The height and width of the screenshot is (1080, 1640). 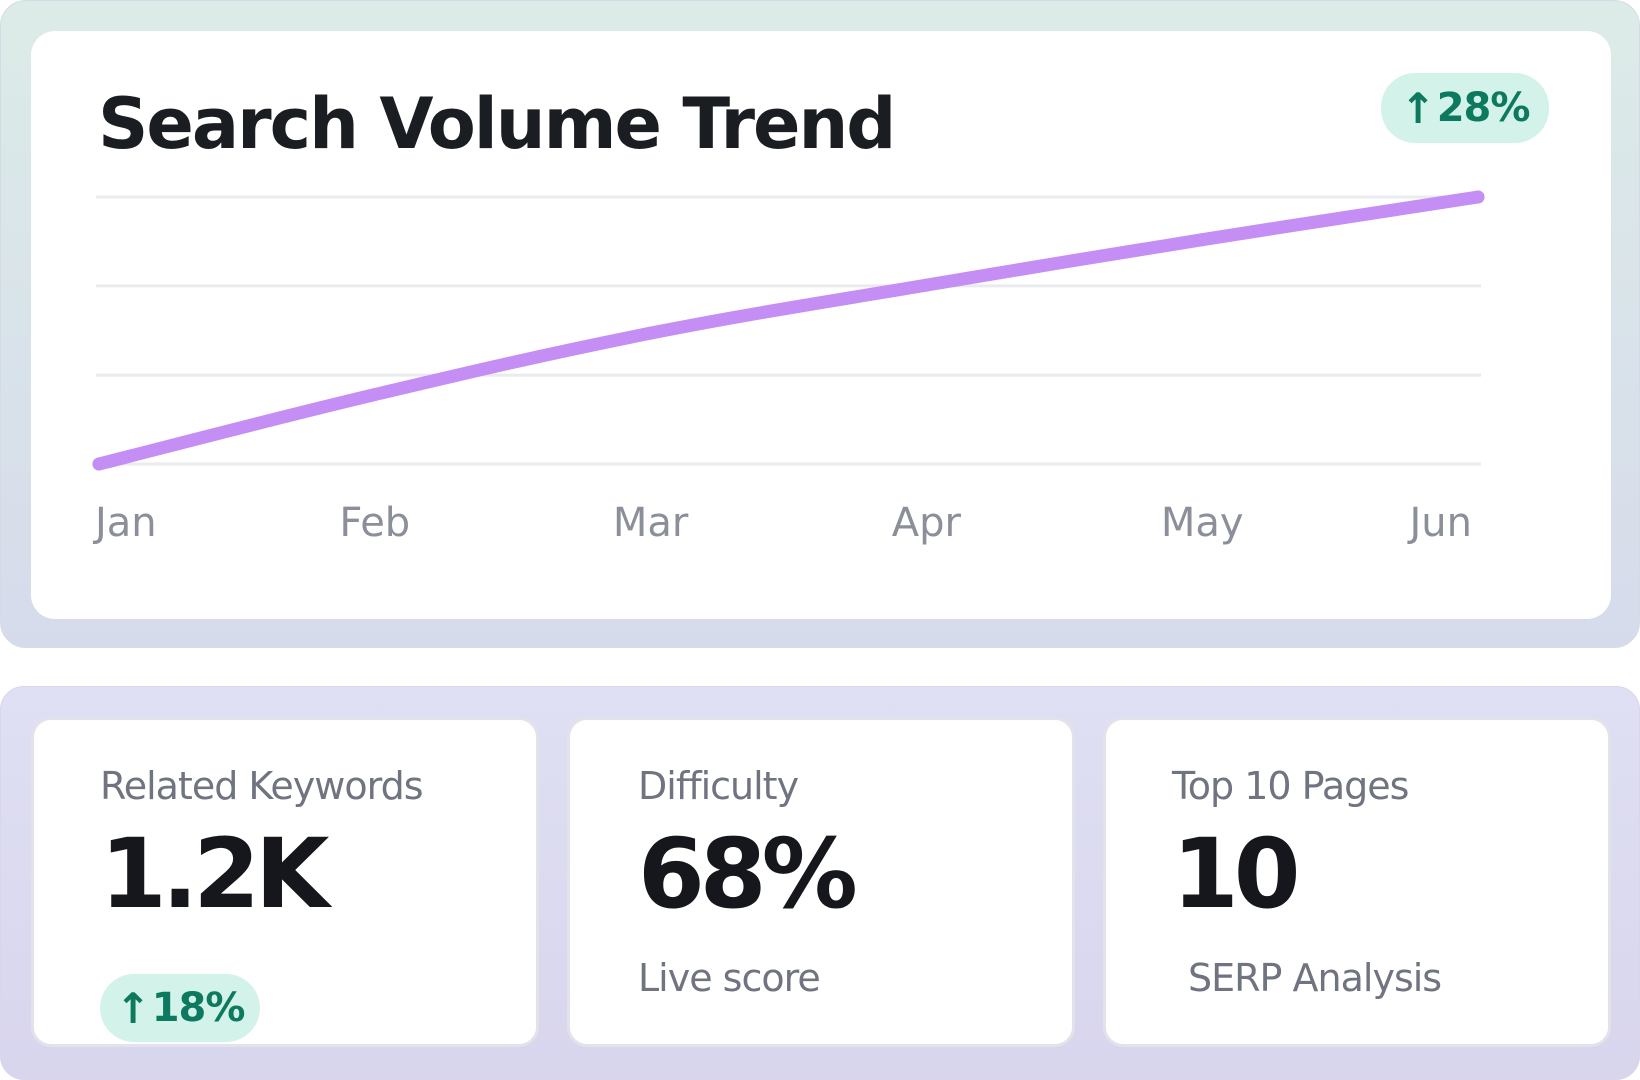 What do you see at coordinates (124, 523) in the screenshot?
I see `chart-x-tick-label: Jan` at bounding box center [124, 523].